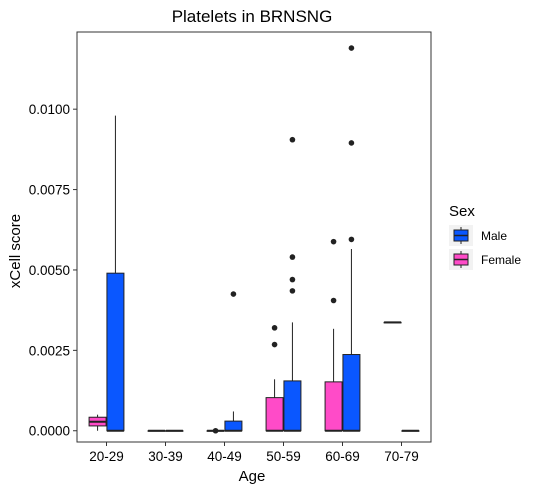  Describe the element at coordinates (254, 453) in the screenshot. I see `x-axis: 20-29 30-39 40-49 50-59 60-69 70-79` at that location.